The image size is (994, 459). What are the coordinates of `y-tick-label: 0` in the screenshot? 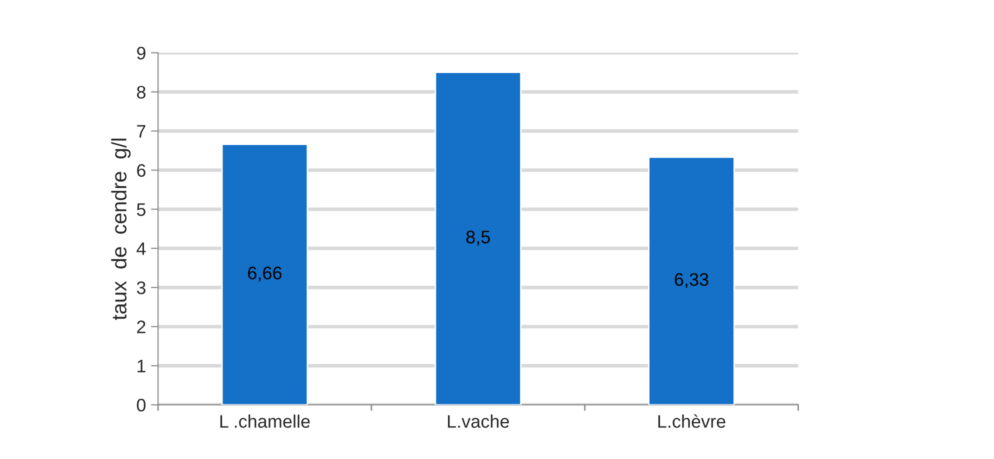 It's located at (141, 405).